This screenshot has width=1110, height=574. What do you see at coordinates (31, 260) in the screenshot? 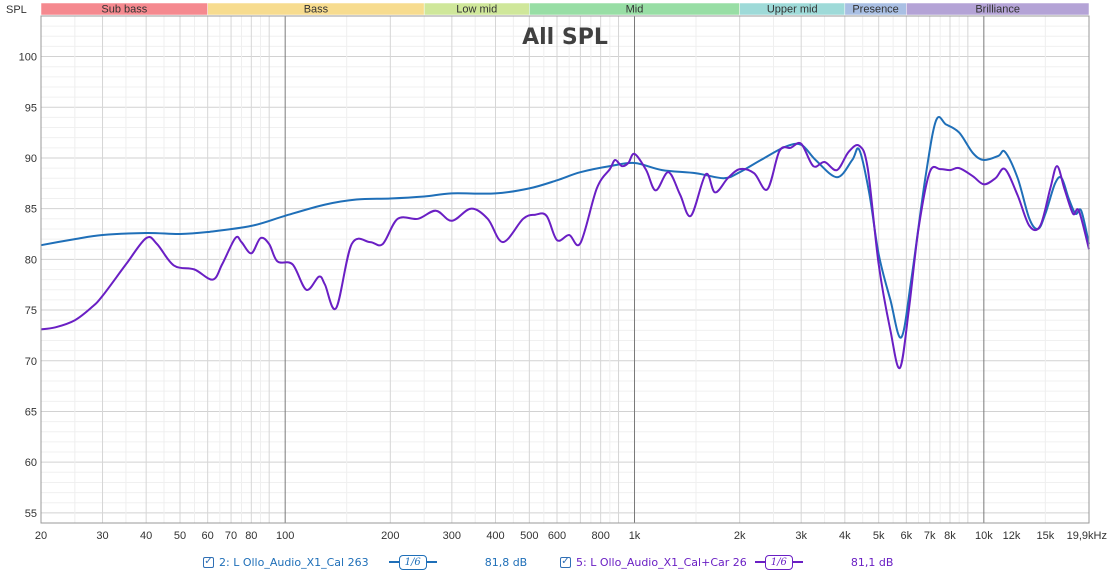
I see `y-tick-80: 80` at bounding box center [31, 260].